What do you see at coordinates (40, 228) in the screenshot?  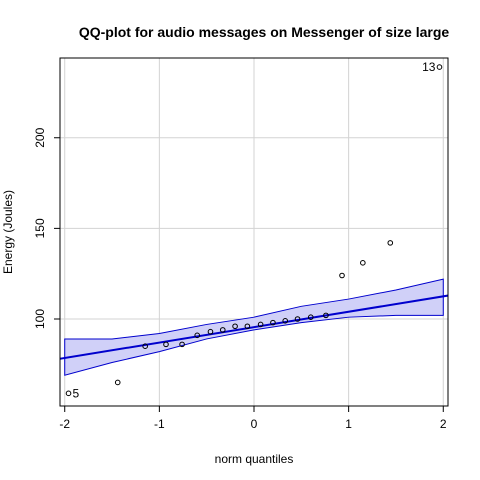 I see `y-tick-label: 150` at bounding box center [40, 228].